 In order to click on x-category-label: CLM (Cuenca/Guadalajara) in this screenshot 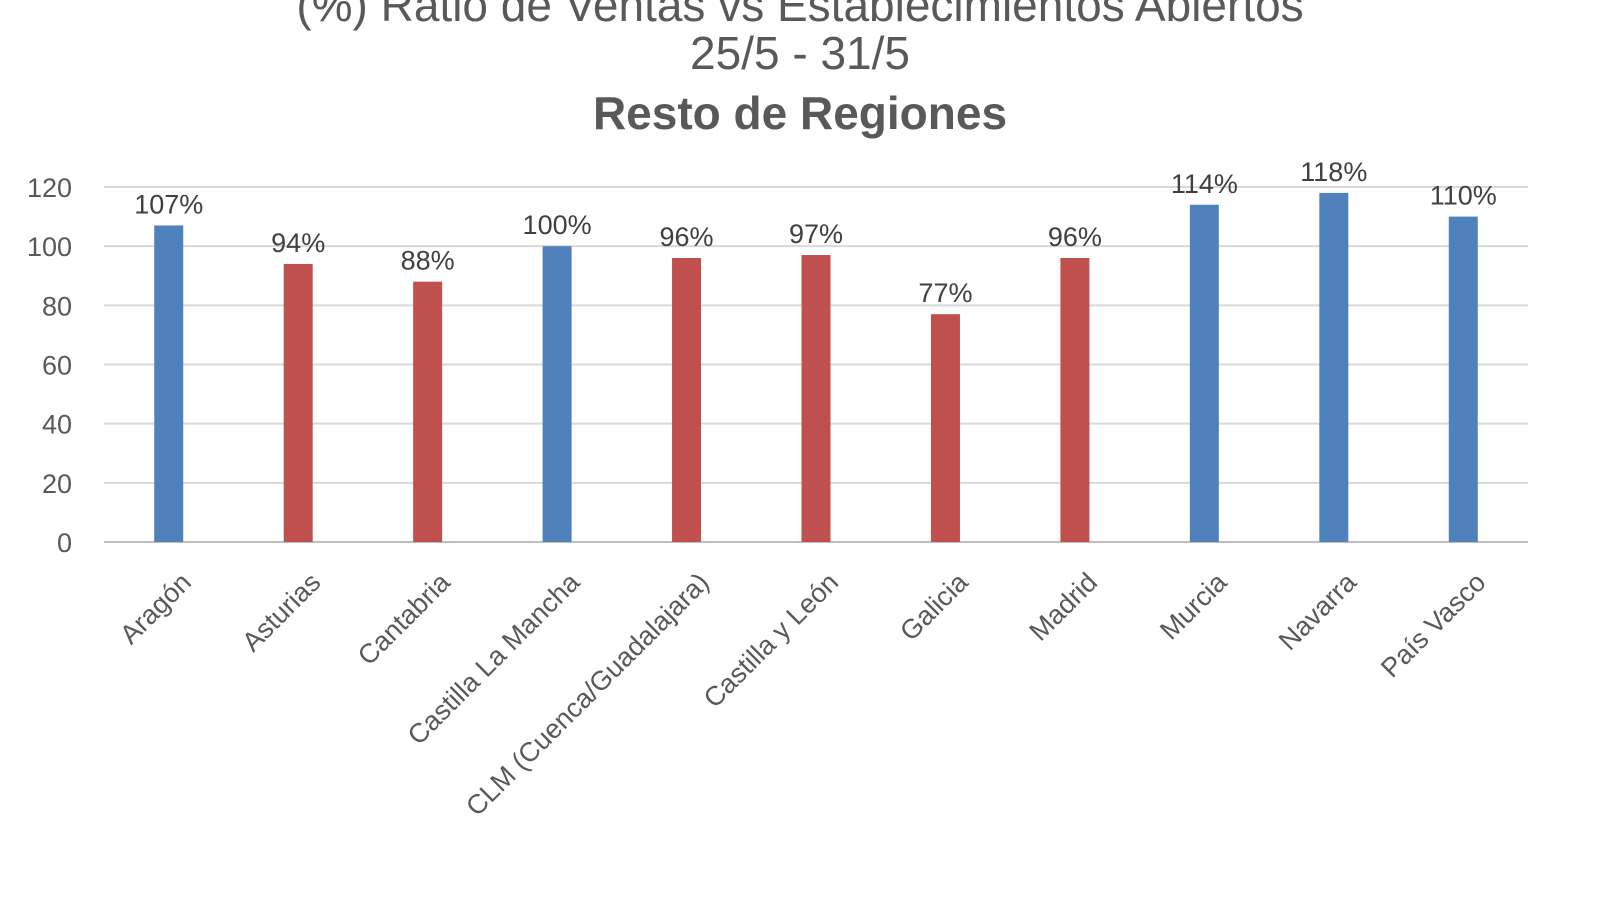, I will do `click(587, 694)`.